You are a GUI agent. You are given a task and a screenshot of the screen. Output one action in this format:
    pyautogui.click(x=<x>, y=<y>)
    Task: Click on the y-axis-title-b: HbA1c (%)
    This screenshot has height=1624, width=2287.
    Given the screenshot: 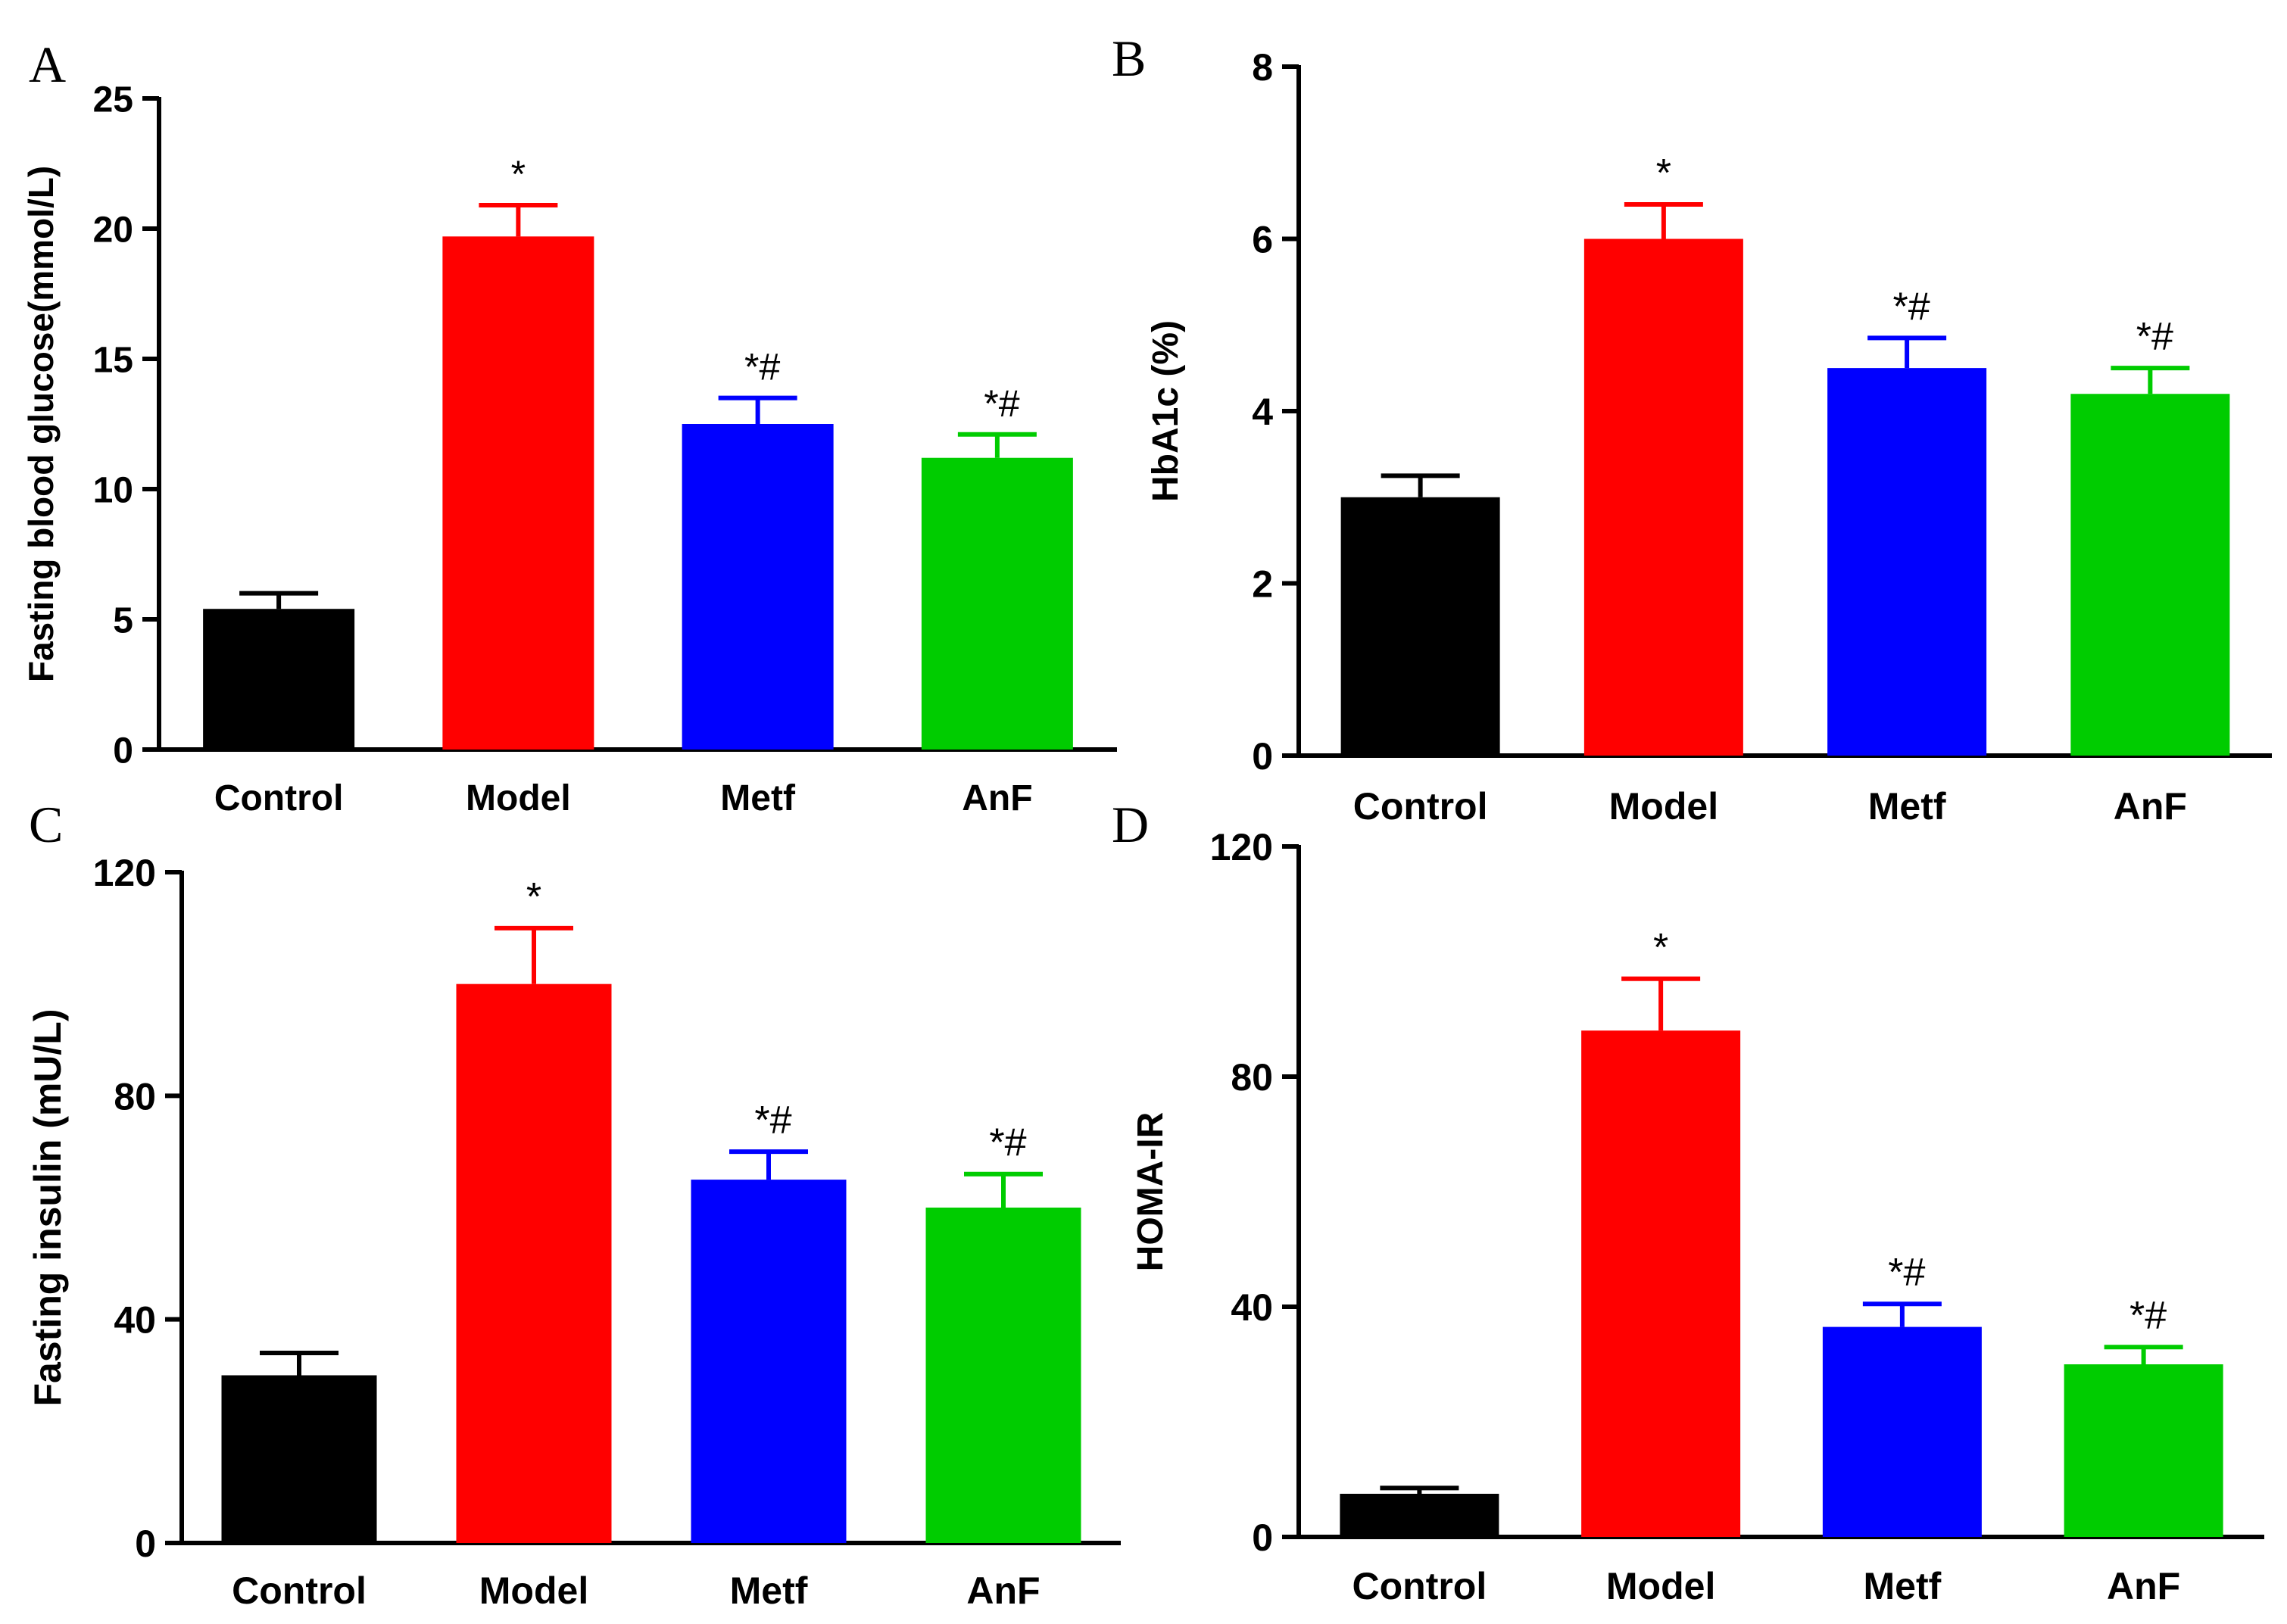 What is the action you would take?
    pyautogui.click(x=1166, y=411)
    